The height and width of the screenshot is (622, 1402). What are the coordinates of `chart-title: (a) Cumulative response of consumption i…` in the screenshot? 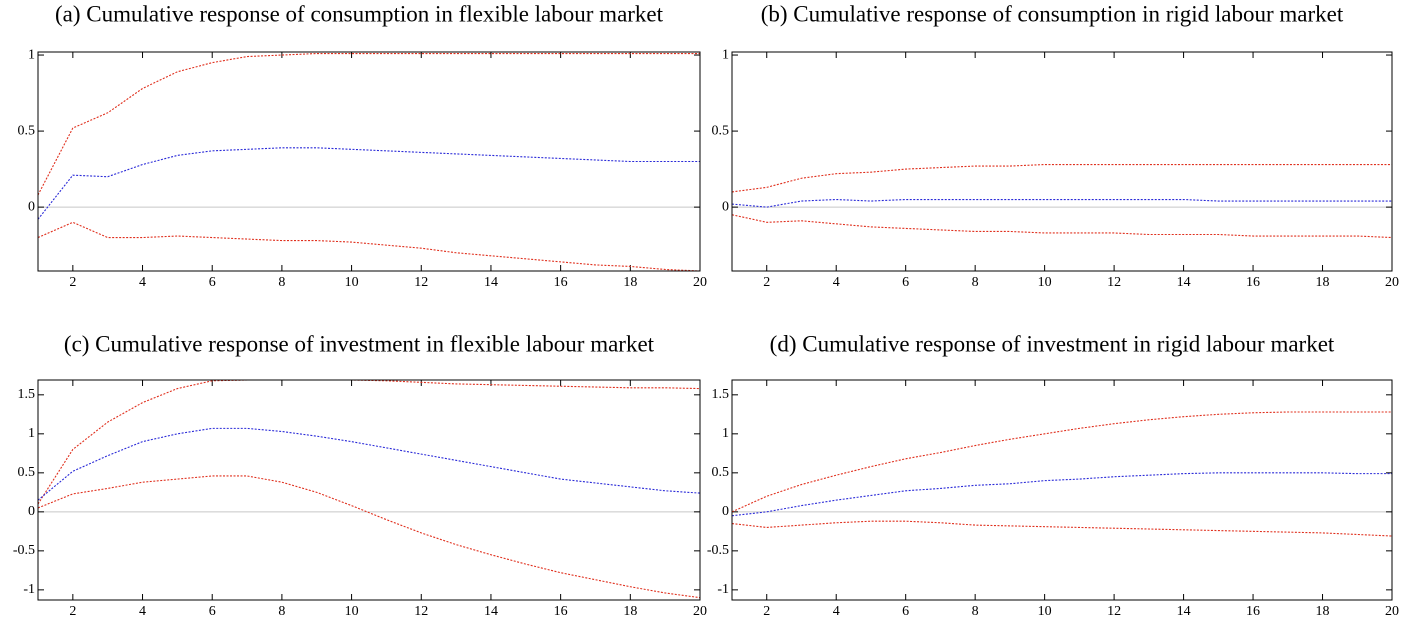 It's located at (359, 13).